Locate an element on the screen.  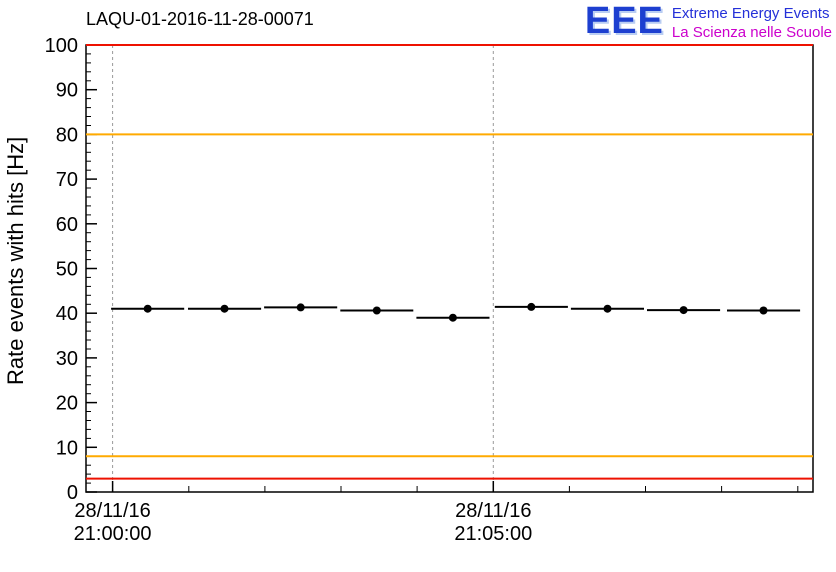
y-tick-label: 60 is located at coordinates (67, 225).